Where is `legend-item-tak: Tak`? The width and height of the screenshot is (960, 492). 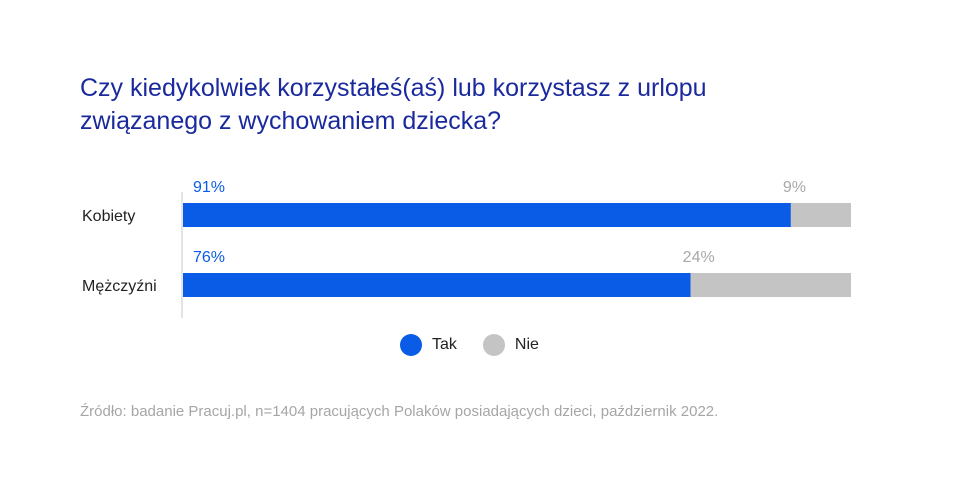 legend-item-tak: Tak is located at coordinates (428, 345).